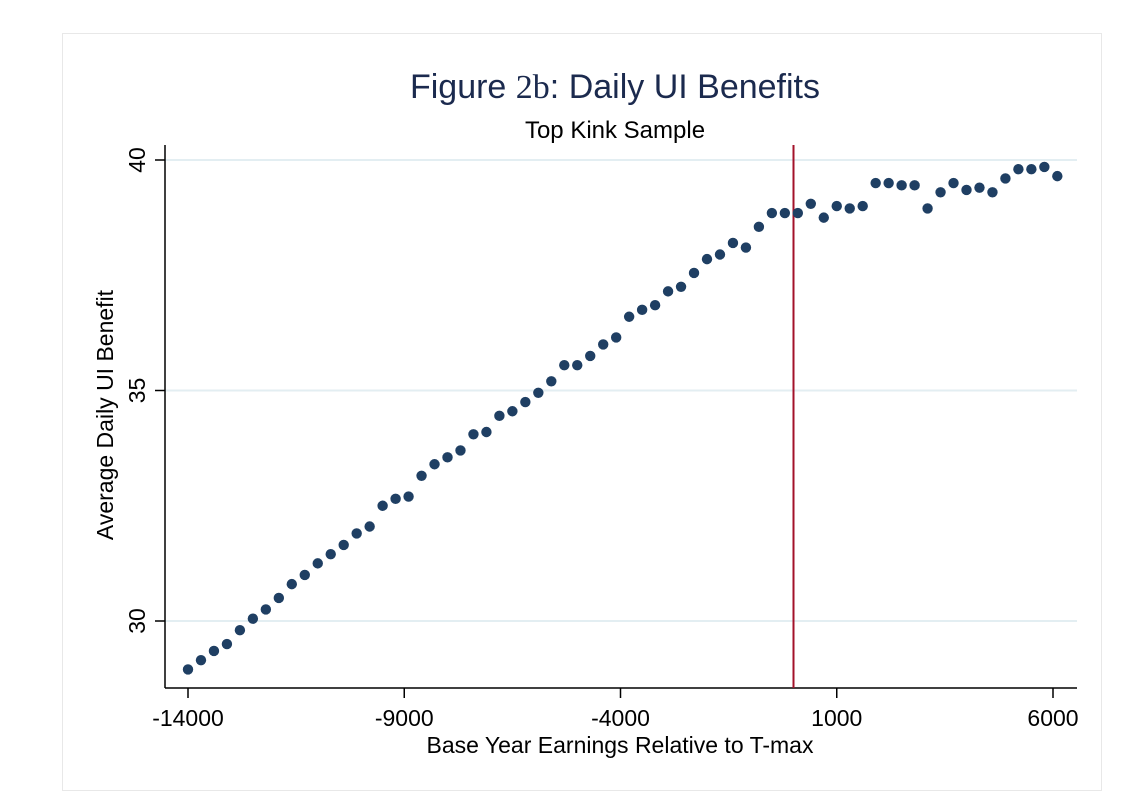 This screenshot has height=810, width=1146. Describe the element at coordinates (615, 130) in the screenshot. I see `chart-subtitle: Top Kink Sample` at that location.